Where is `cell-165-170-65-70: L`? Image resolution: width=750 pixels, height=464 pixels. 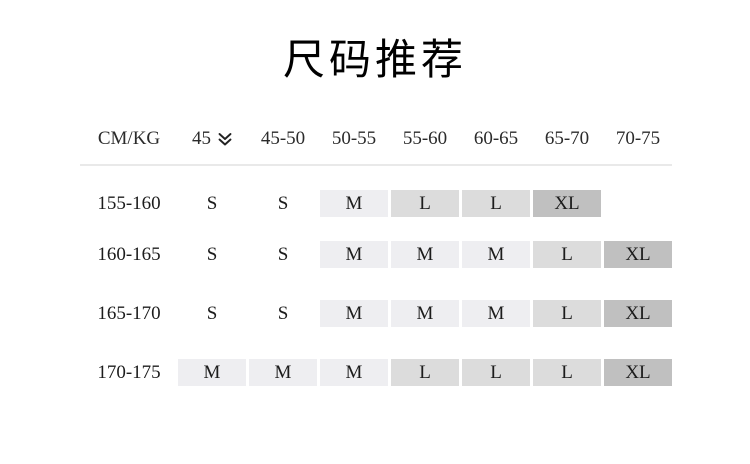
cell-165-170-65-70: L is located at coordinates (567, 313).